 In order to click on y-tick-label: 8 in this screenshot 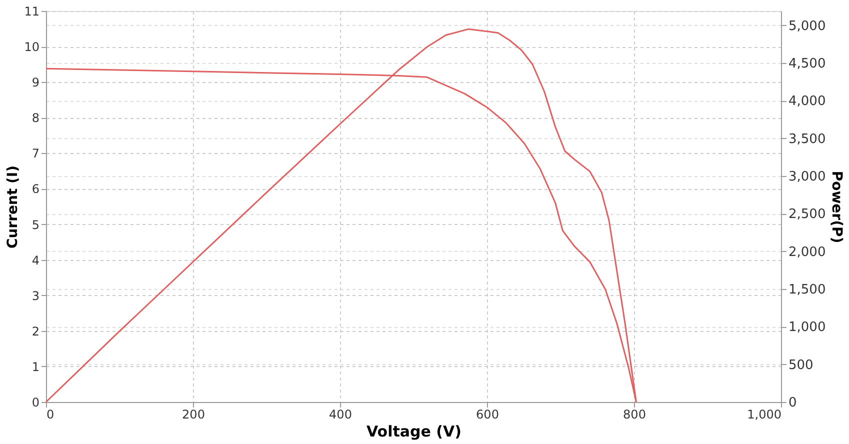, I will do `click(36, 118)`.